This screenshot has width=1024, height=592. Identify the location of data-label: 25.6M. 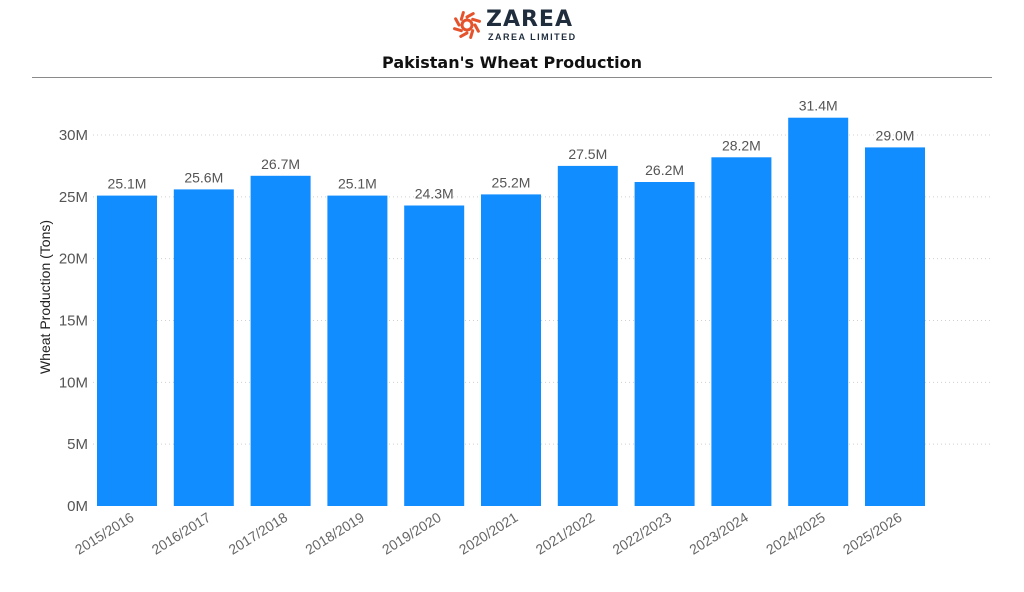
(203, 177).